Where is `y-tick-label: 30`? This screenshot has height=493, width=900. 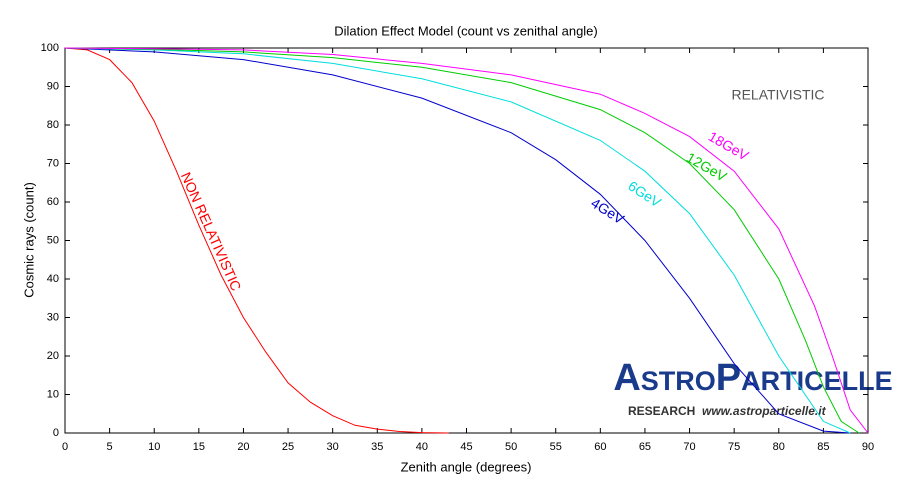 y-tick-label: 30 is located at coordinates (53, 317).